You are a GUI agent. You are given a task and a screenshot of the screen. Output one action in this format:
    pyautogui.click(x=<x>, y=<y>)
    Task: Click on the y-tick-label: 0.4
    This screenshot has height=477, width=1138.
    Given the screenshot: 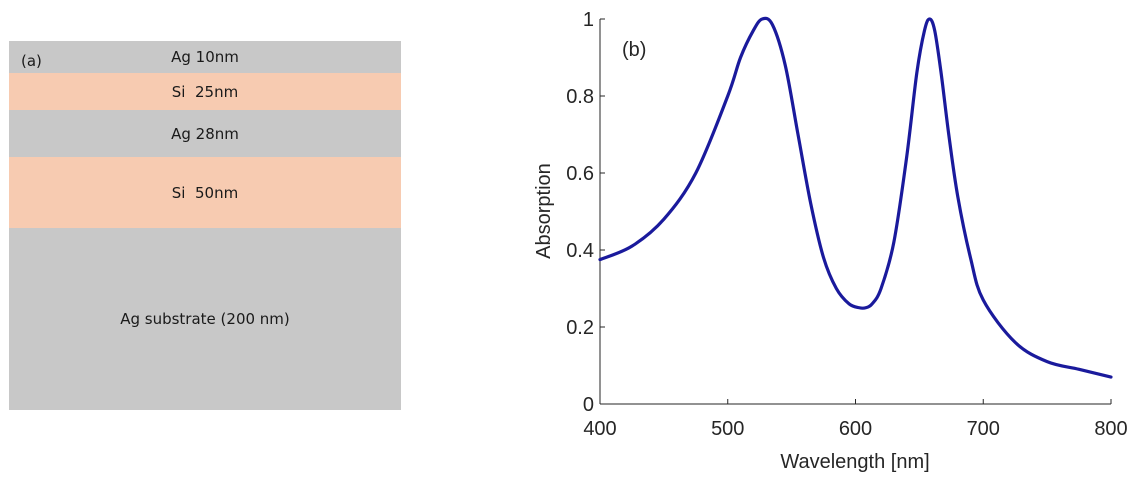 What is the action you would take?
    pyautogui.click(x=580, y=251)
    